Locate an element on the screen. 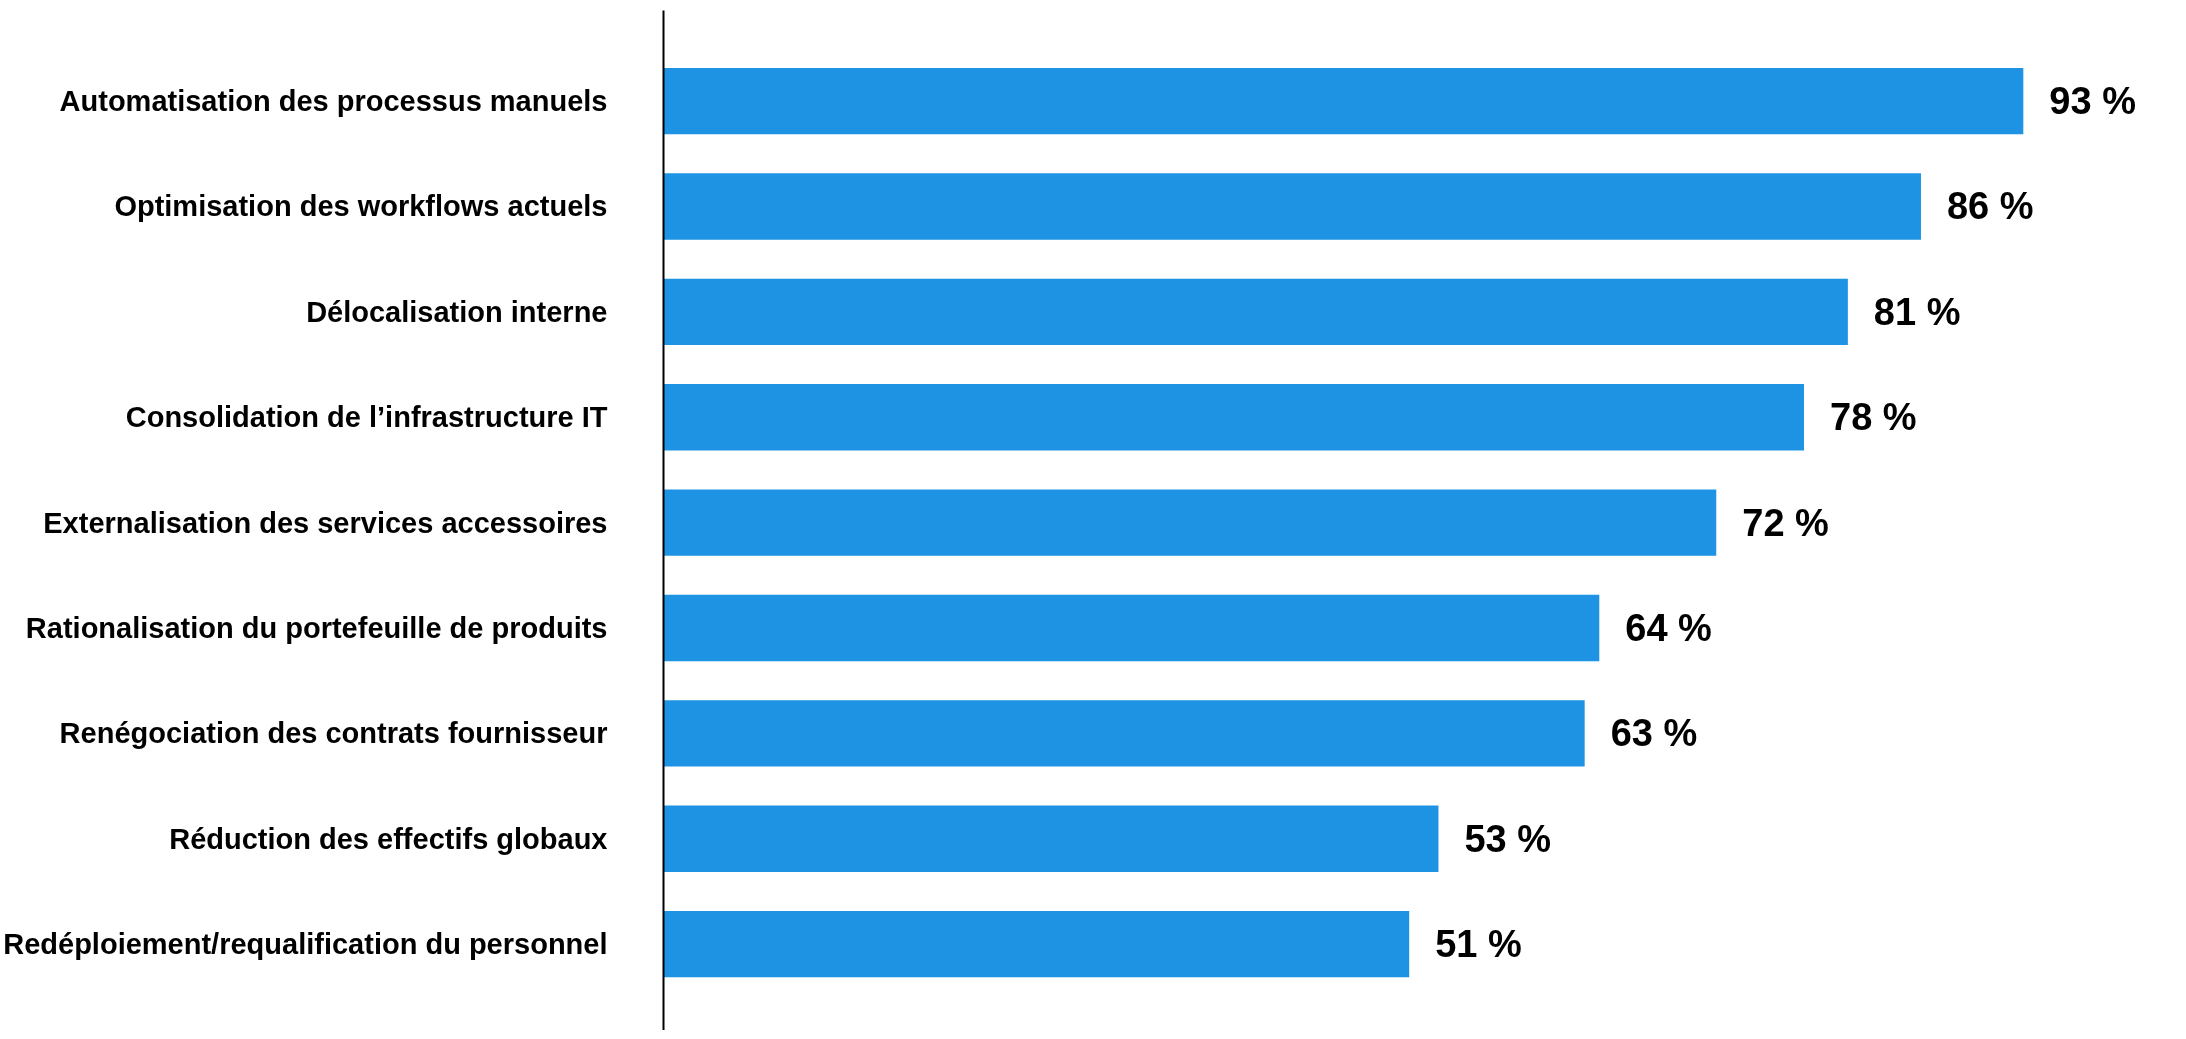 Image resolution: width=2186 pixels, height=1039 pixels. data-label: 53 % is located at coordinates (1508, 838).